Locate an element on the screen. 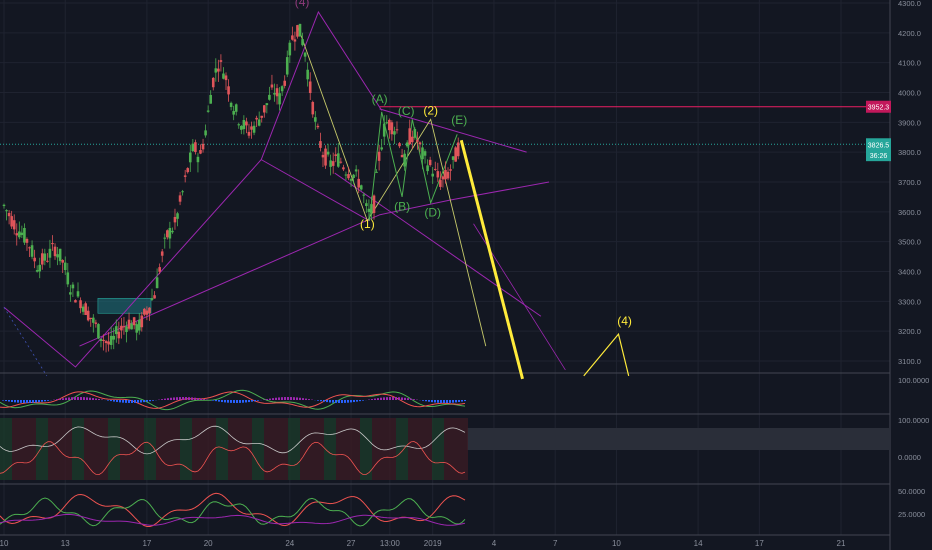 The width and height of the screenshot is (932, 550). wave-label: (B) is located at coordinates (402, 206).